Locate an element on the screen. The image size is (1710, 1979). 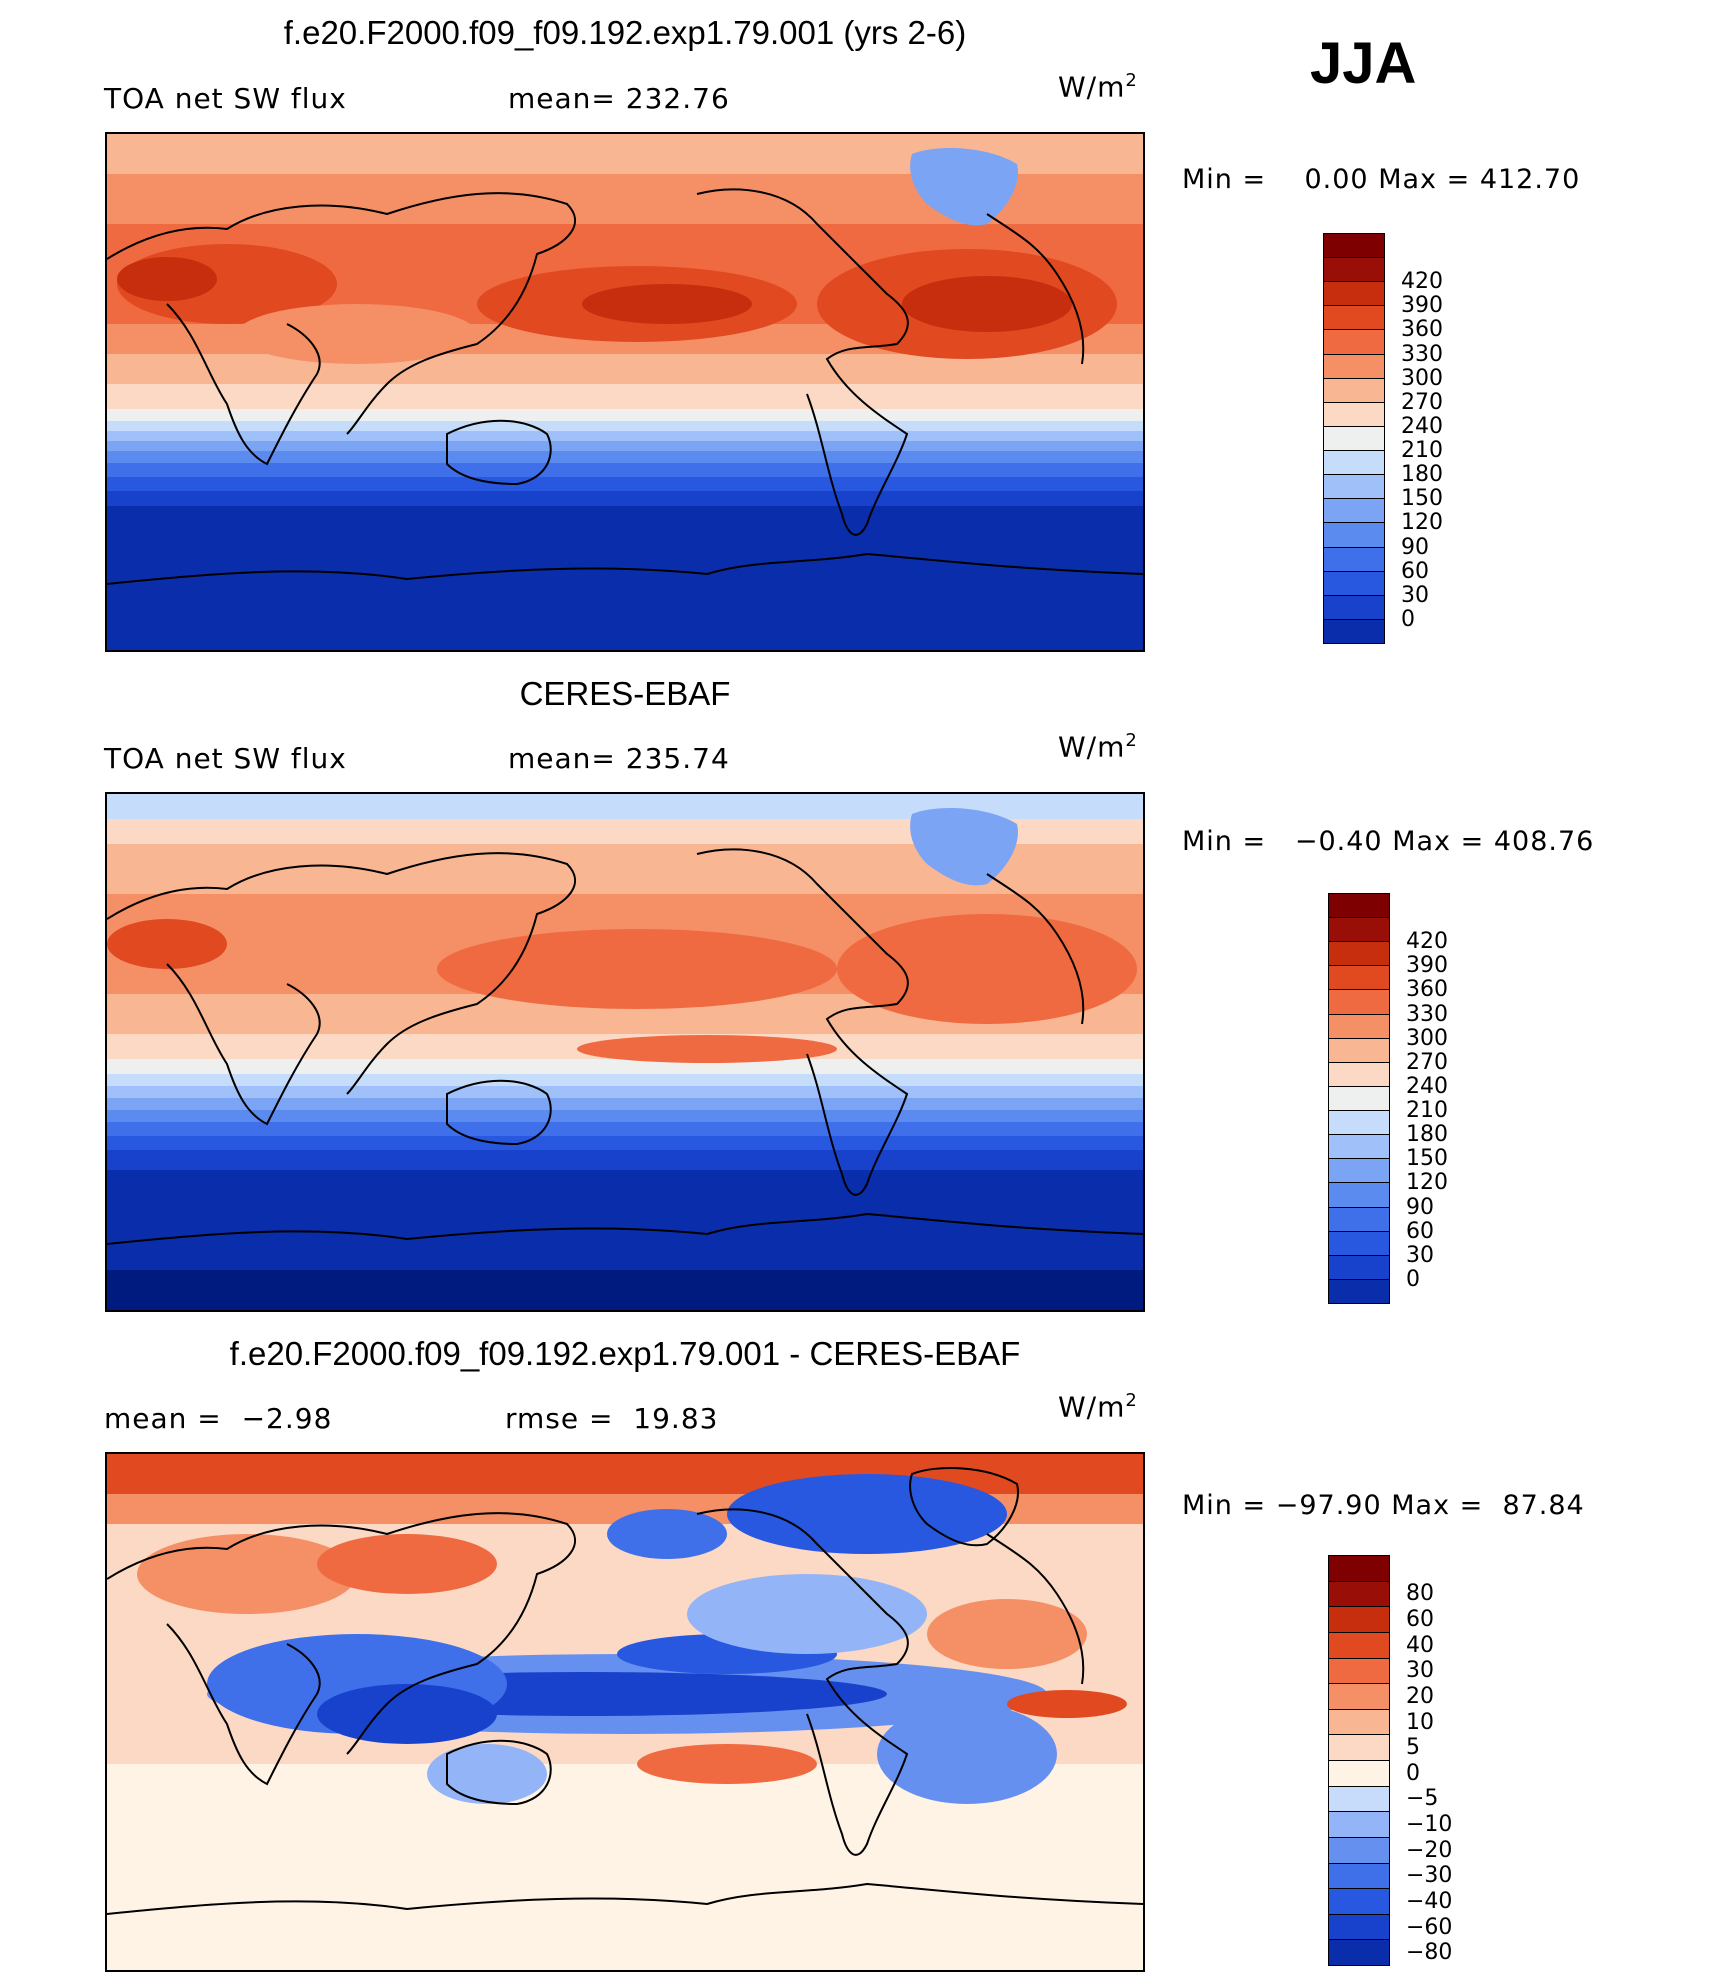
panel3-mean-label: mean = is located at coordinates (163, 1418).